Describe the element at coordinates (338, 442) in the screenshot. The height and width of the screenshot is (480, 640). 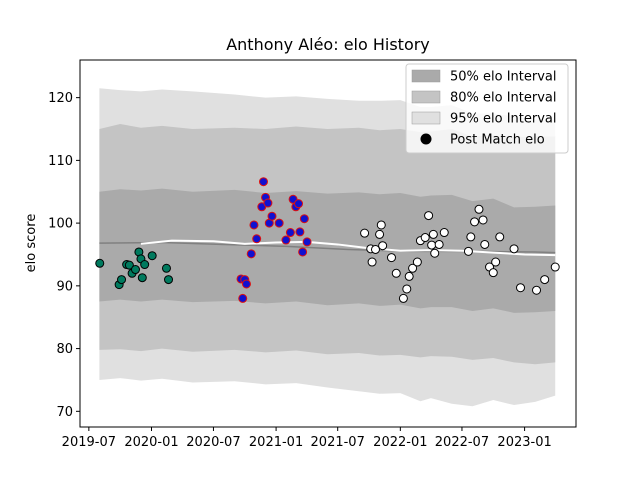
I see `x-tick-label: 2021-07` at that location.